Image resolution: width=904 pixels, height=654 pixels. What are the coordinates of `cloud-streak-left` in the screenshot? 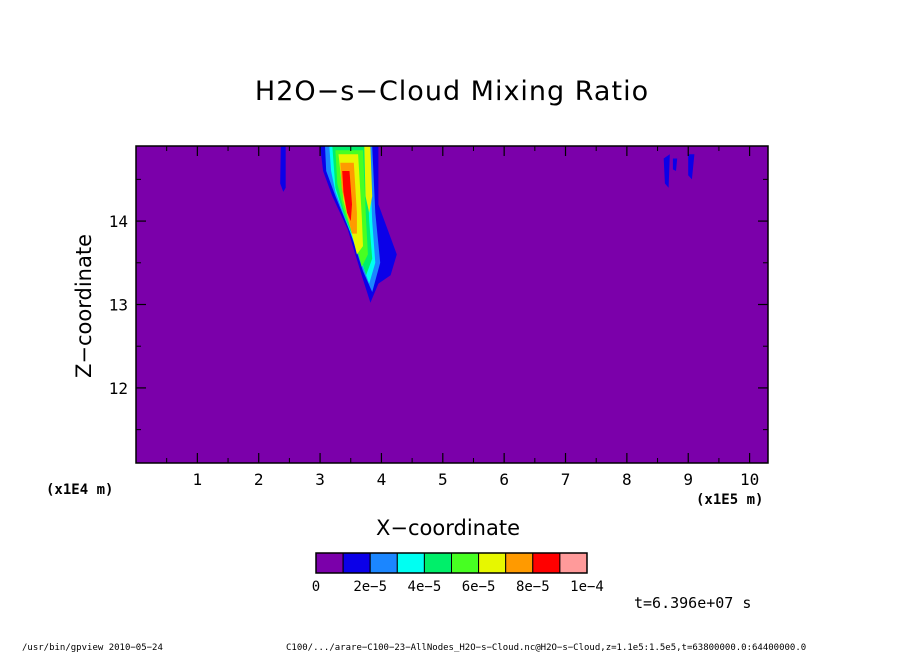 It's located at (283, 169).